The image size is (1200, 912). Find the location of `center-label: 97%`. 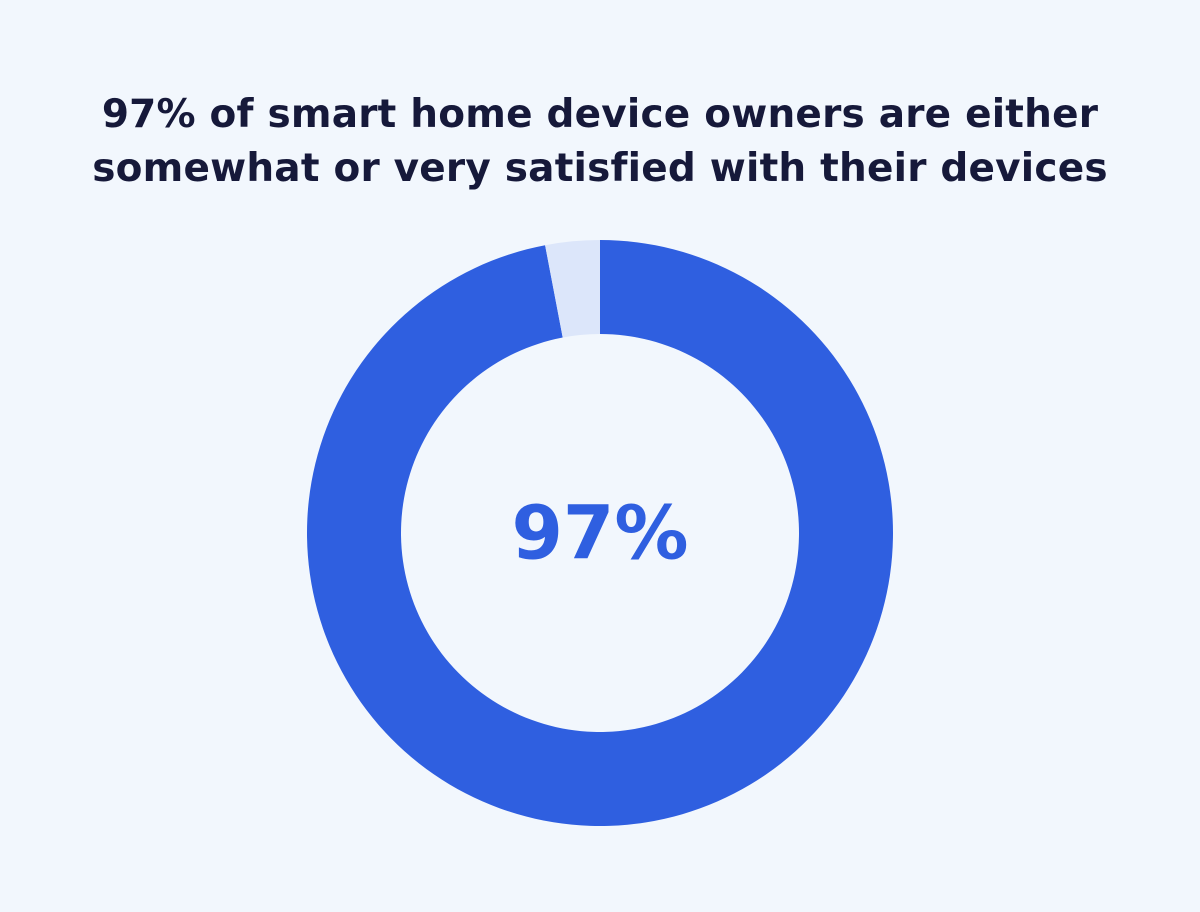

center-label: 97% is located at coordinates (599, 534).